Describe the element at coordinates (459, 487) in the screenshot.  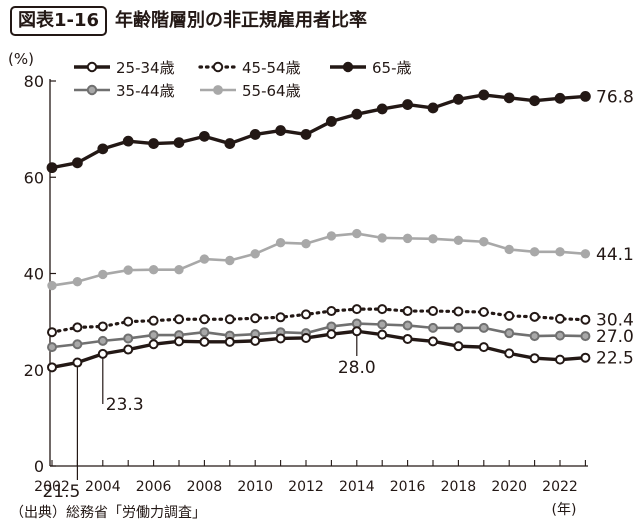
I see `x-tick-label: 2018` at that location.